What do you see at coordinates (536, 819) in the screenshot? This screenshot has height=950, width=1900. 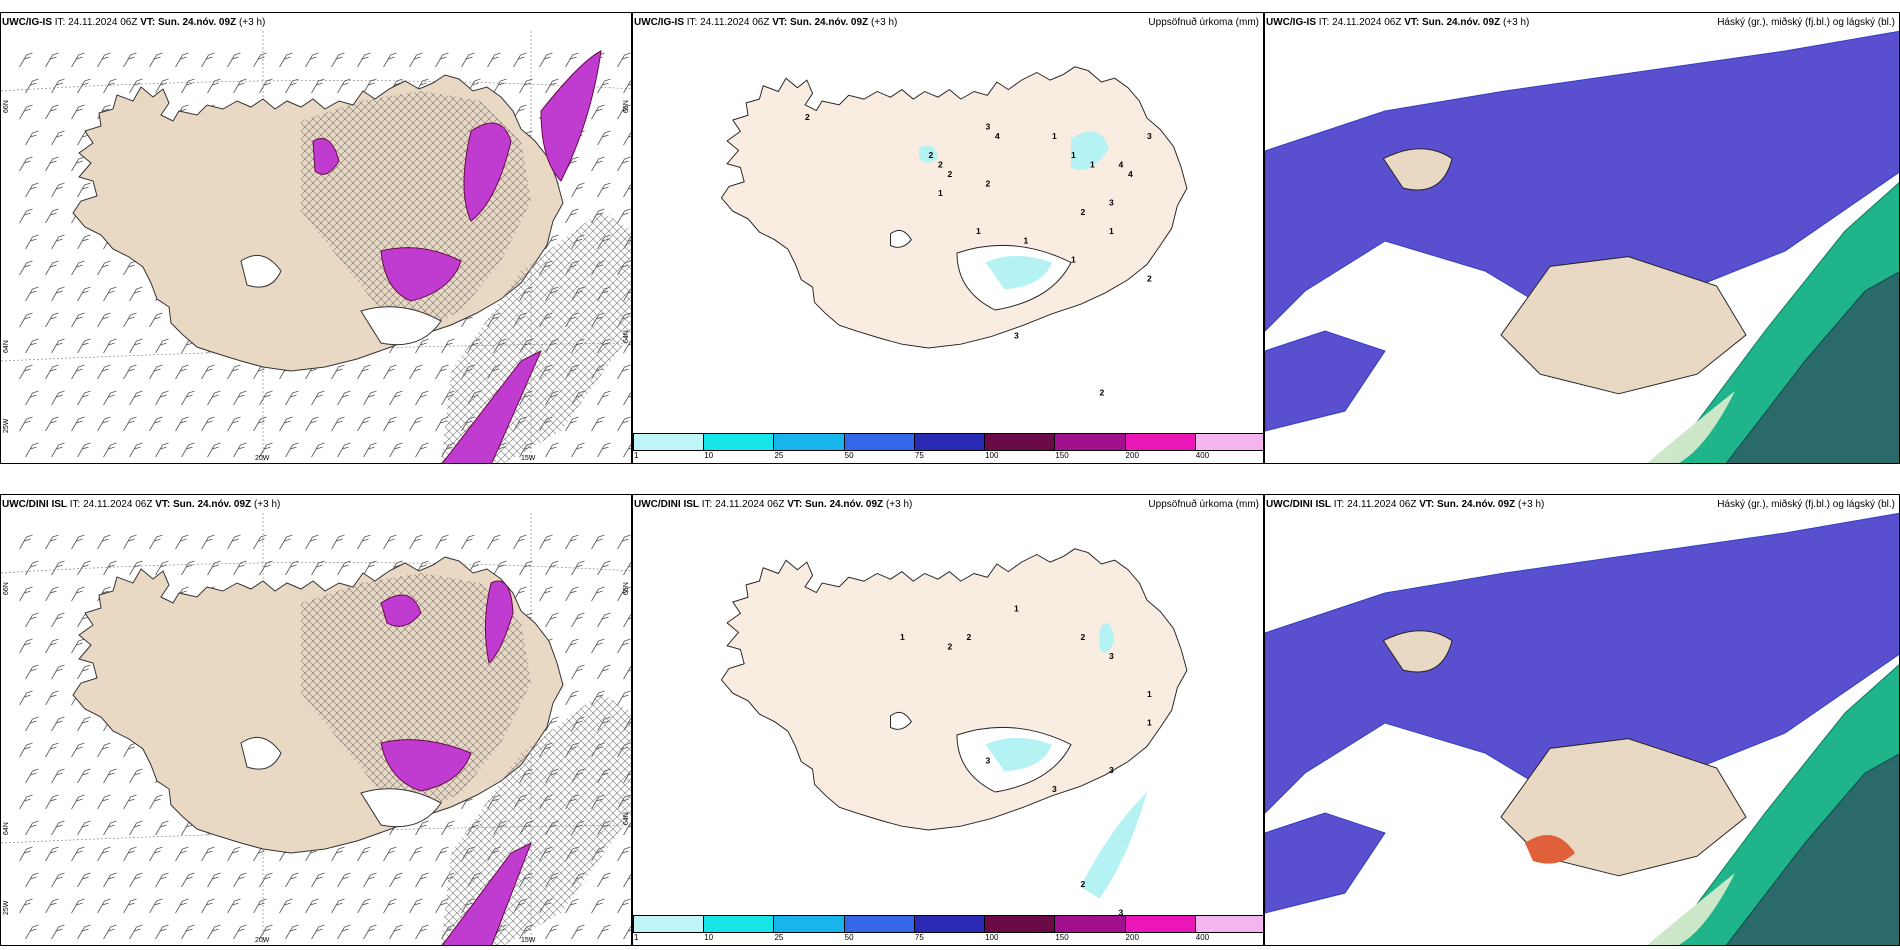 I see `cloud-hatch` at bounding box center [536, 819].